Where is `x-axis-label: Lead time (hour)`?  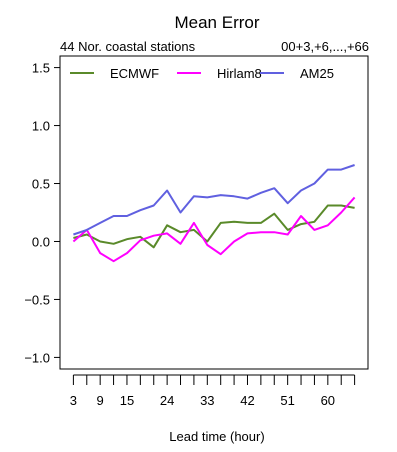
x-axis-label: Lead time (hour) is located at coordinates (216, 436).